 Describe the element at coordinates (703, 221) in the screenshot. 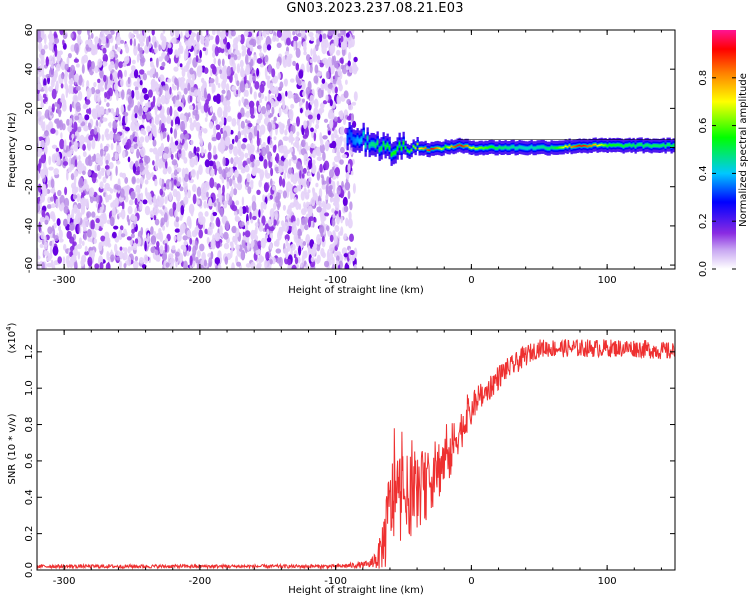

I see `colorbar-tick-label: 0.2` at that location.